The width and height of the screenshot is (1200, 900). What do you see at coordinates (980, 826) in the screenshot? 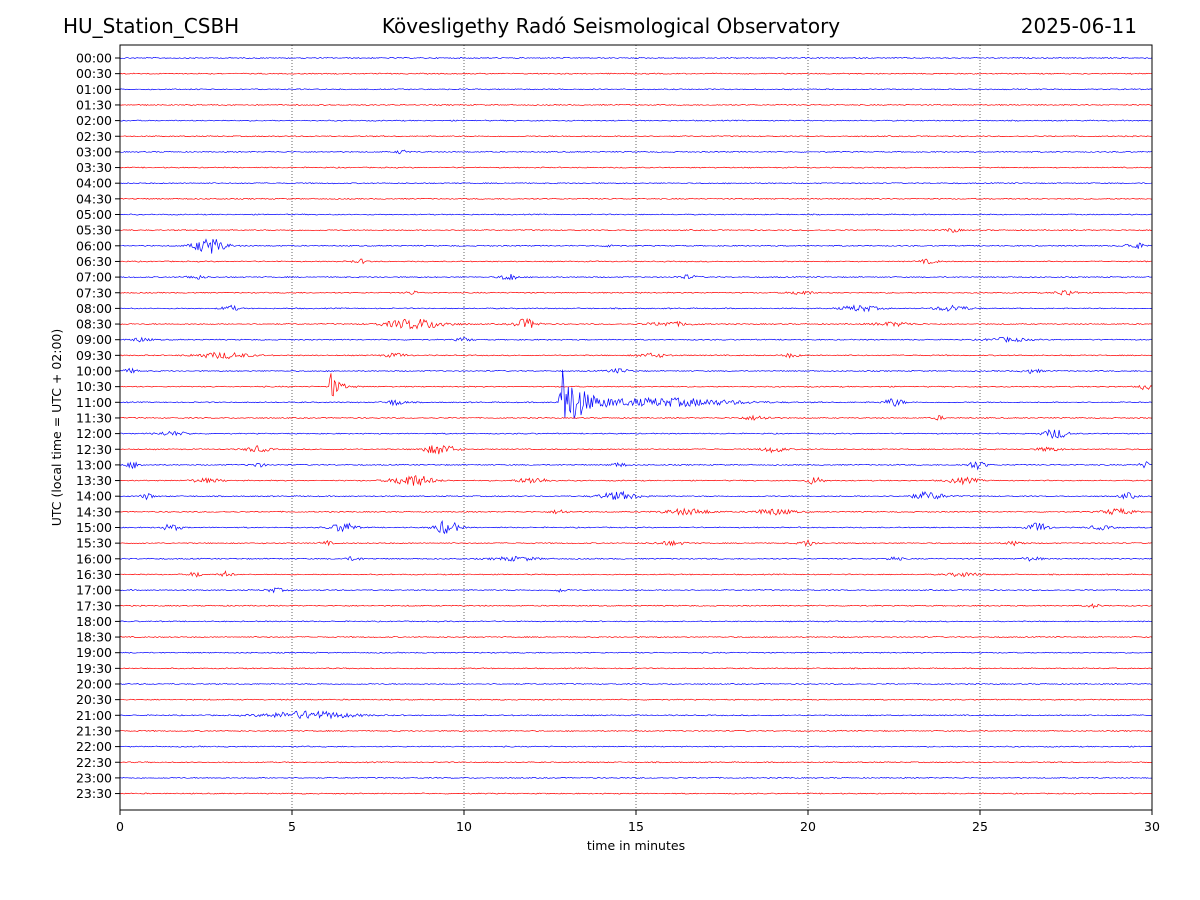
I see `x-tick-label: 25` at bounding box center [980, 826].